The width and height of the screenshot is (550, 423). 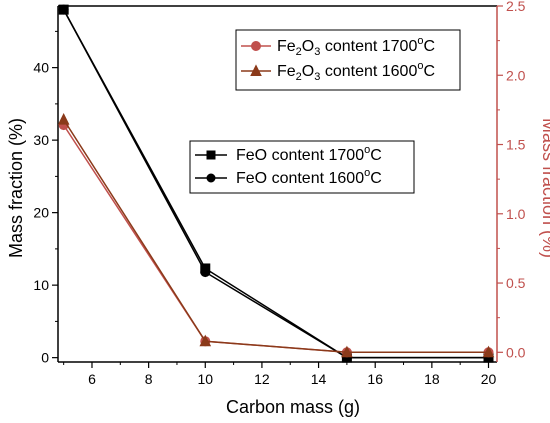 I want to click on x-tick-label: 12, so click(x=262, y=379).